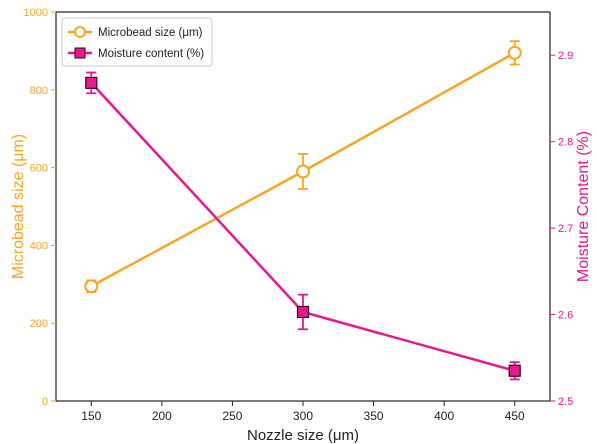  Describe the element at coordinates (565, 143) in the screenshot. I see `y-right-tick-label: 2.8` at that location.